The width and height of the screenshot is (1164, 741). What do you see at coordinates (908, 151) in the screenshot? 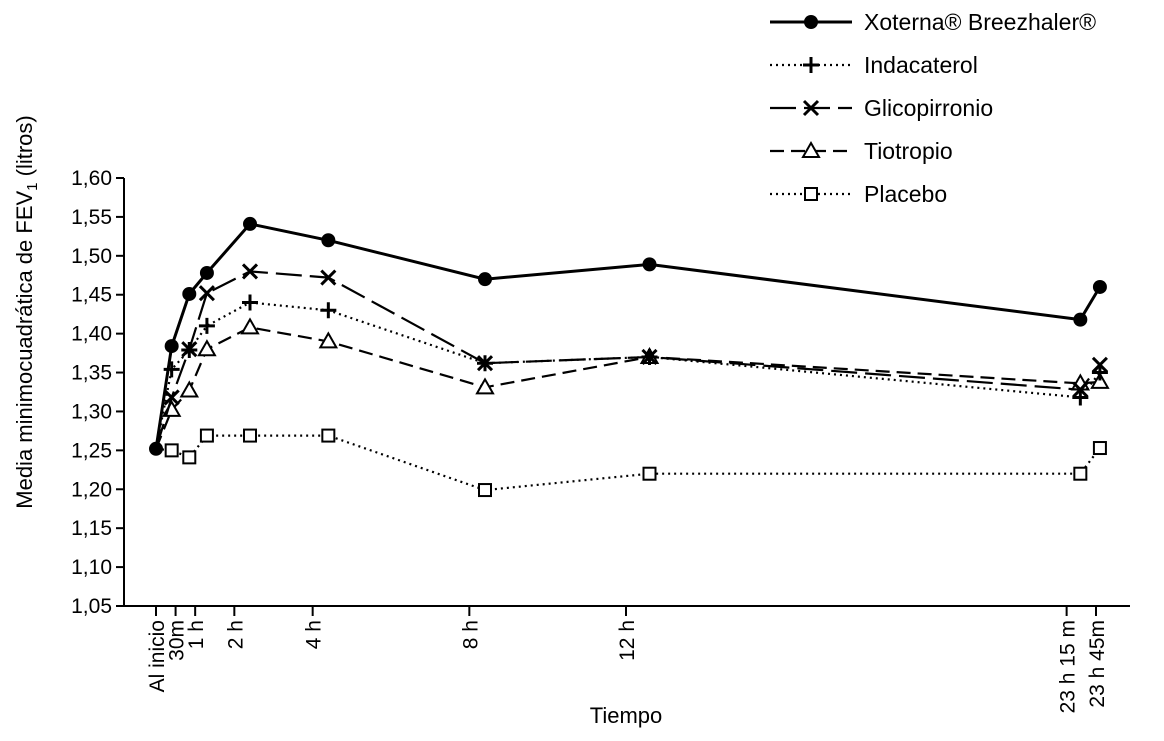
I see `legend-label: Tiotropio` at bounding box center [908, 151].